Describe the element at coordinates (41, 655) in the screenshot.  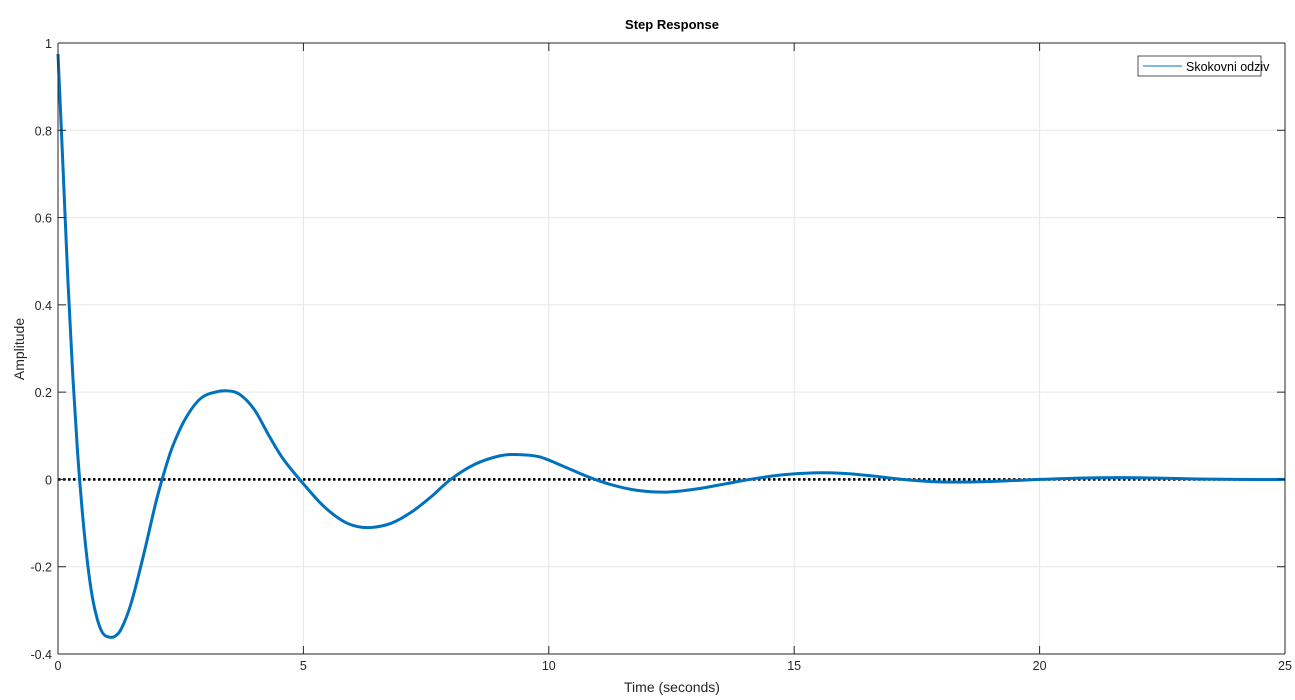
I see `y-tick-label: -0.4` at that location.